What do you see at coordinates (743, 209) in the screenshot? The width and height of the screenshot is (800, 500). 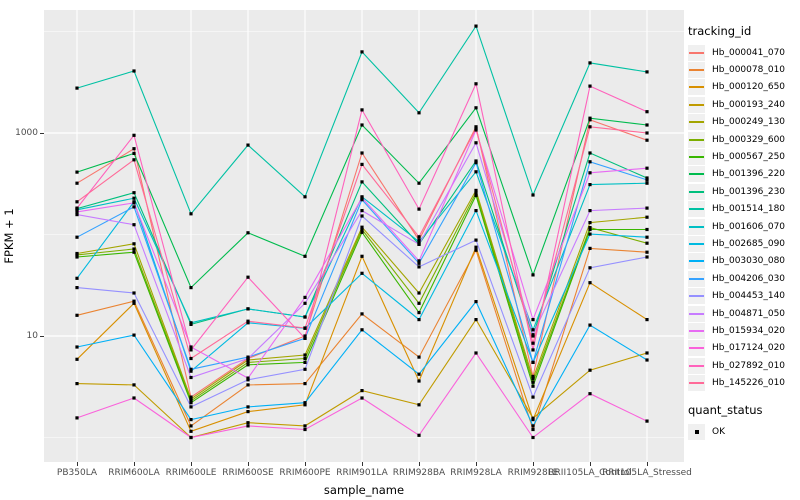 I see `legend-item-Hb_001514_180: Hb_001514_180` at bounding box center [743, 209].